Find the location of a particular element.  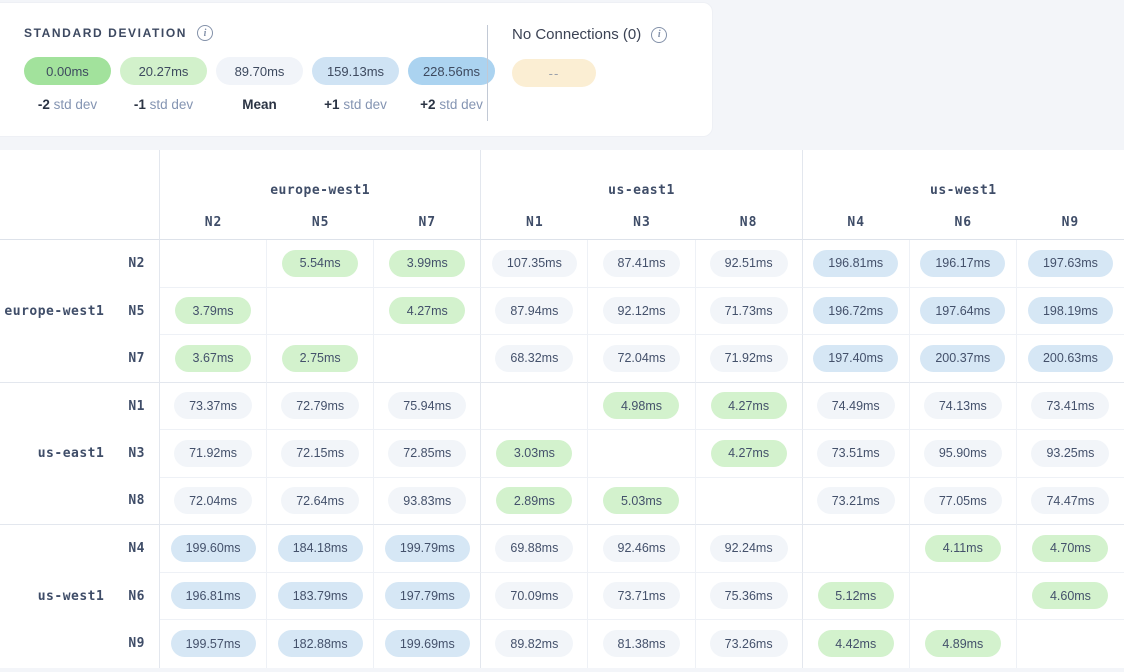

latency-pill: 77.05ms is located at coordinates (962, 501).